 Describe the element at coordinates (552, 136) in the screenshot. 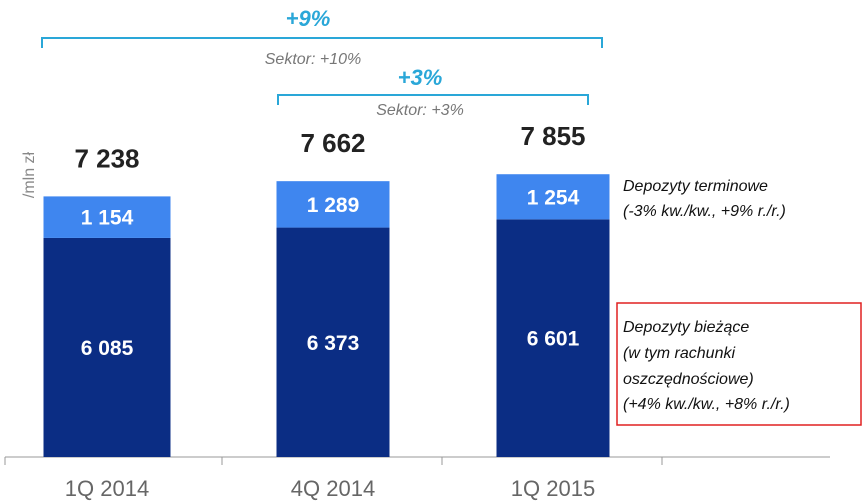

I see `total-label: 7 855` at that location.